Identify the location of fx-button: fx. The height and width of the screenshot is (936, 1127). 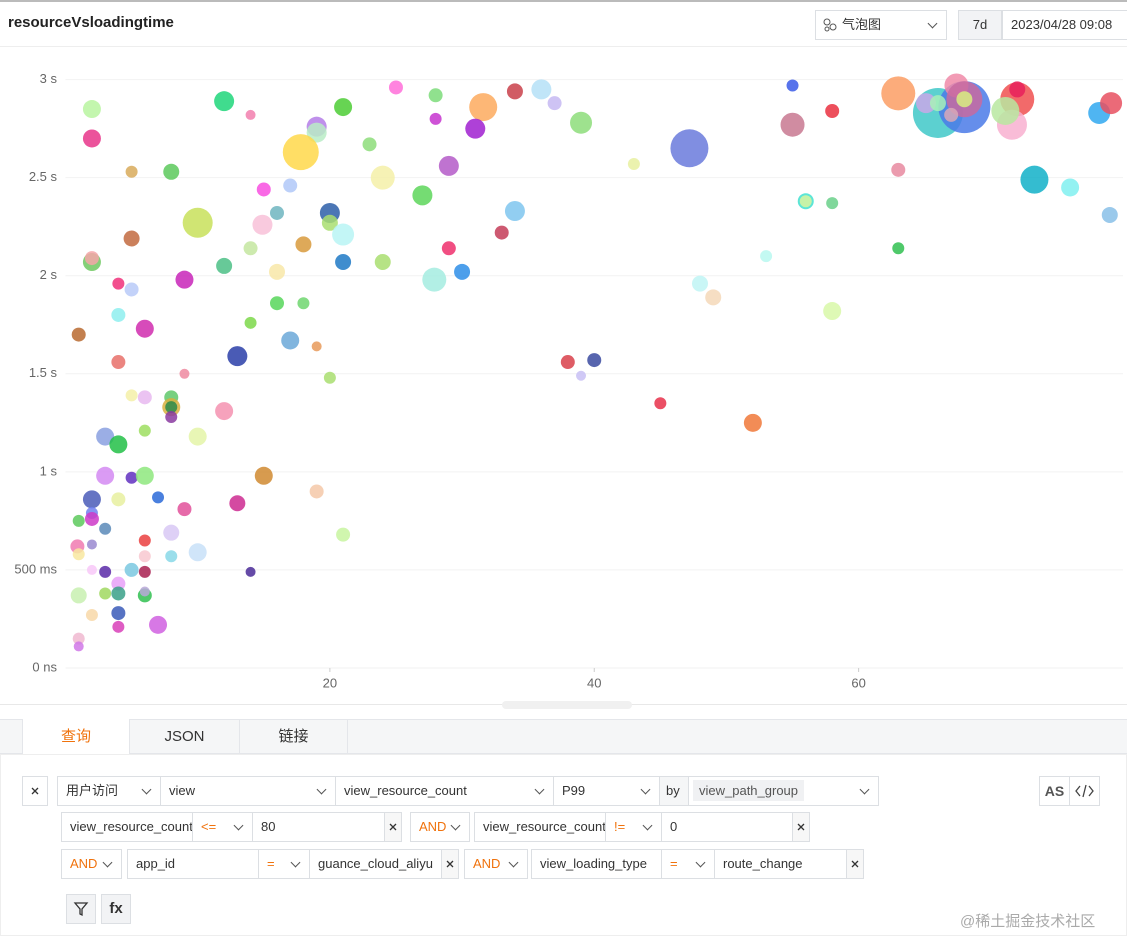
(116, 909).